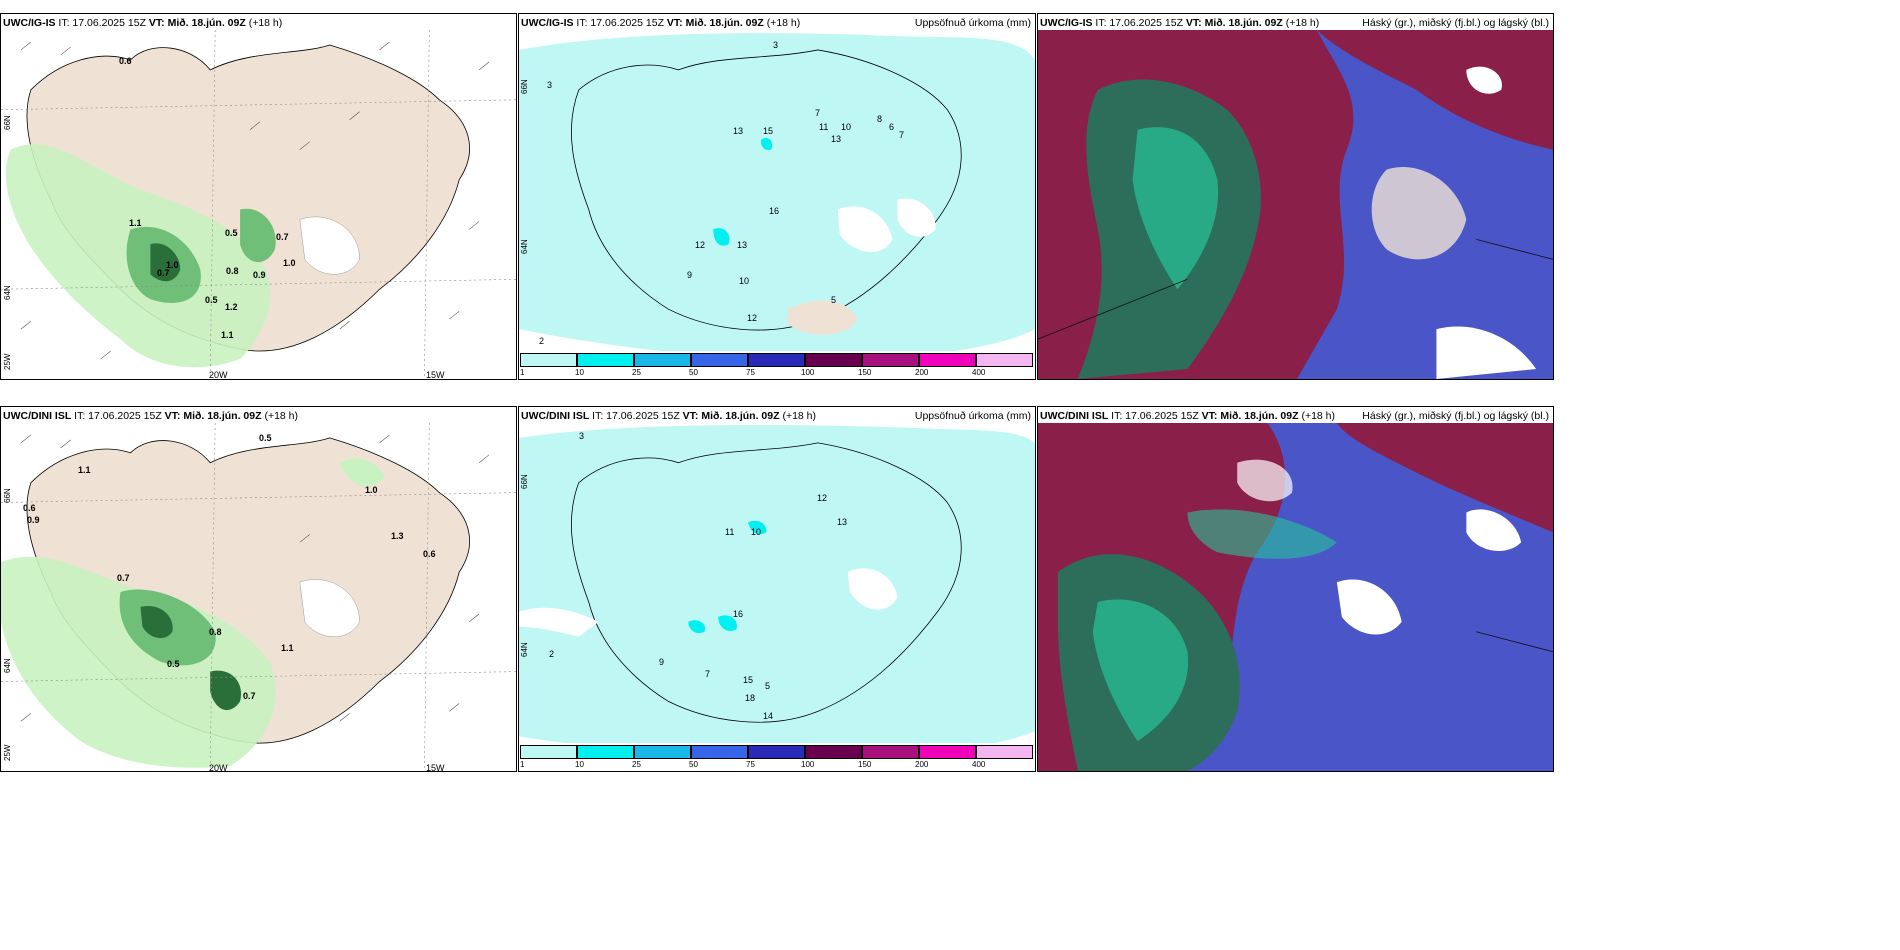 The height and width of the screenshot is (950, 1900). I want to click on precip-value: 5, so click(768, 686).